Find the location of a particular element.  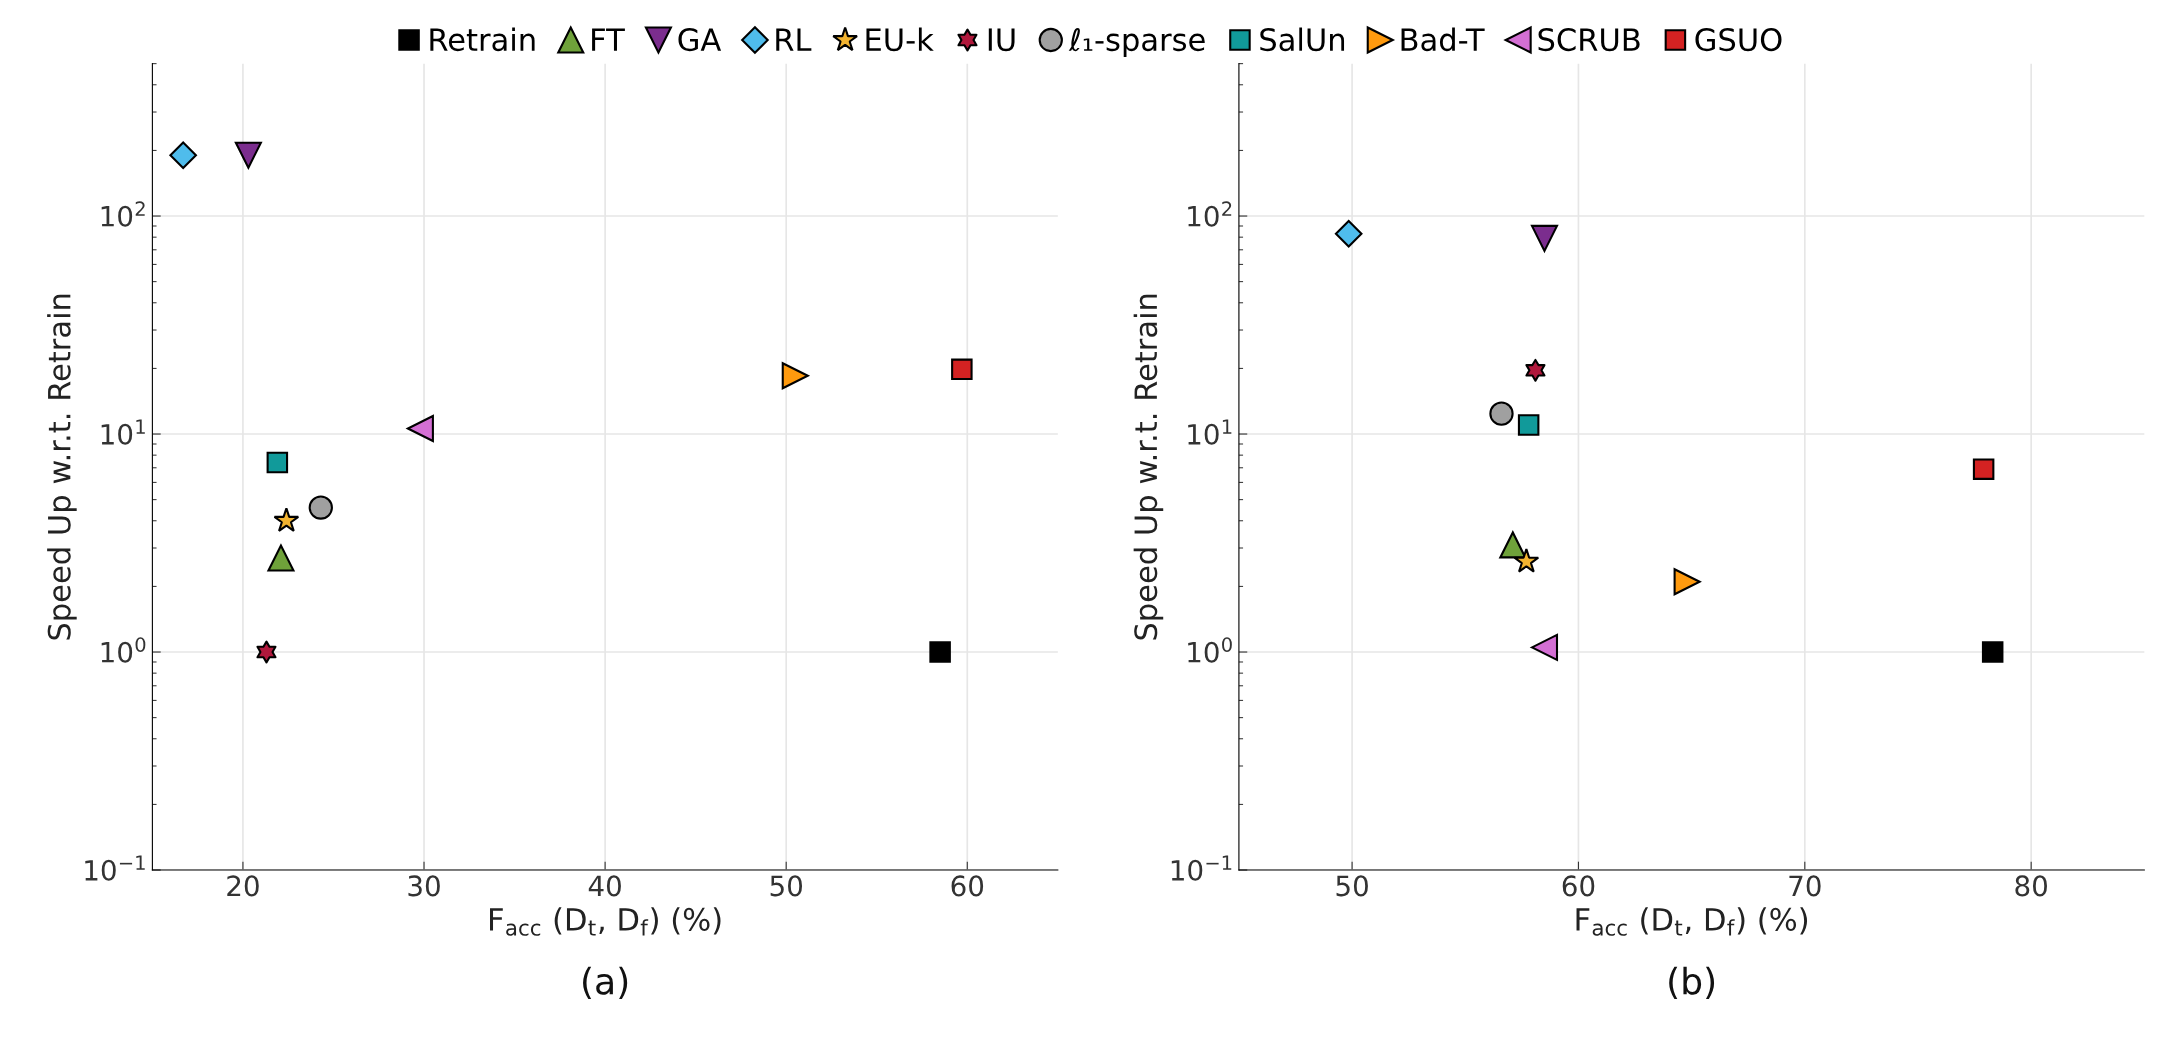

legend-label: FT is located at coordinates (608, 39).